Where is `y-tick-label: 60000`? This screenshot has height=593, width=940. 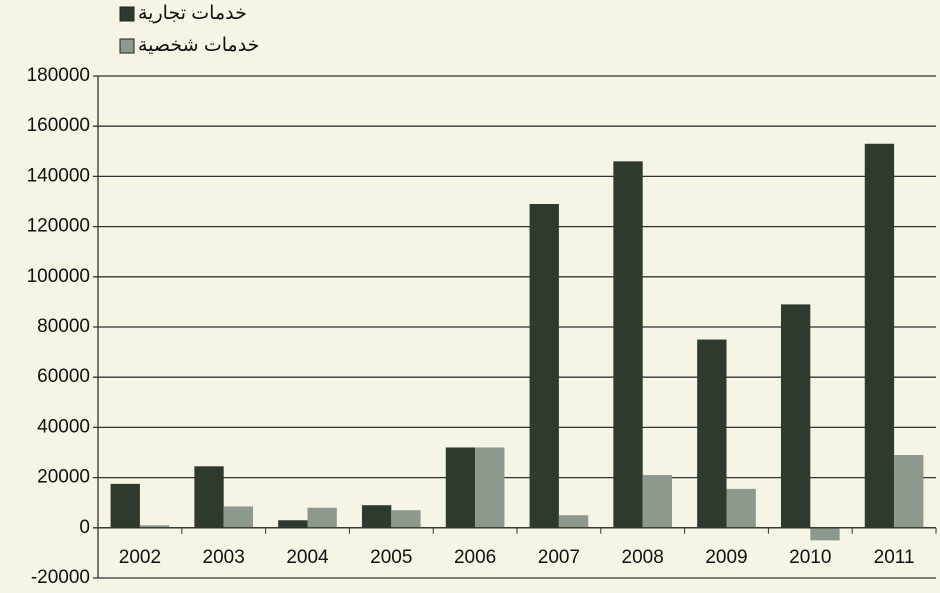 y-tick-label: 60000 is located at coordinates (63, 376).